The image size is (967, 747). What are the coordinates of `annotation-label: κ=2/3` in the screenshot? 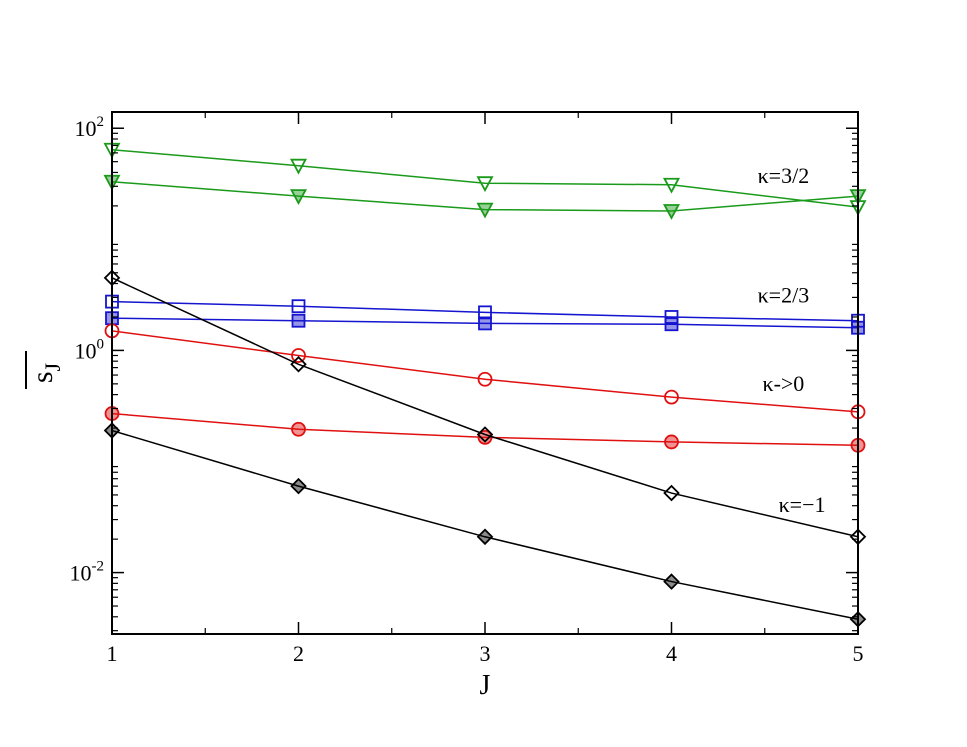 It's located at (784, 294).